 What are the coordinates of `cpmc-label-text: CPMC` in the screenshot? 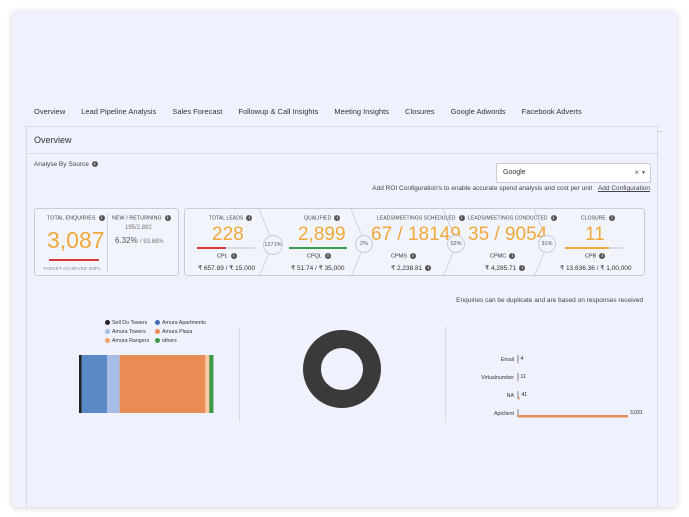 It's located at (498, 256).